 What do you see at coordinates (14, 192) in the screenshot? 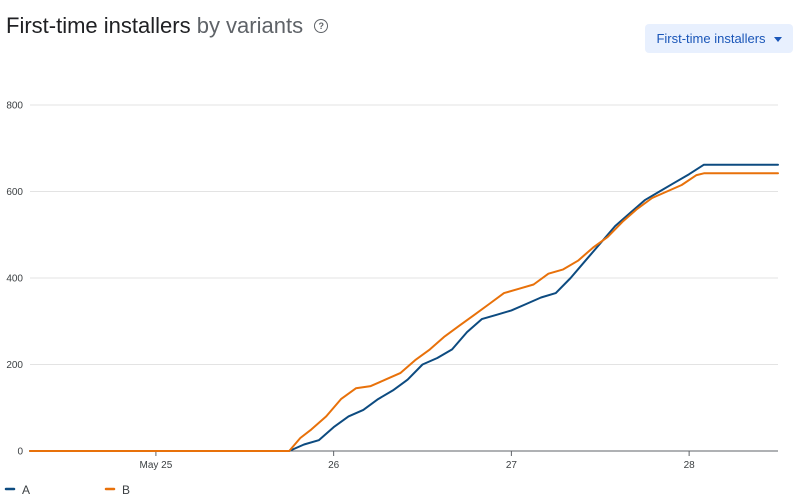
I see `y-tick-label: 600` at bounding box center [14, 192].